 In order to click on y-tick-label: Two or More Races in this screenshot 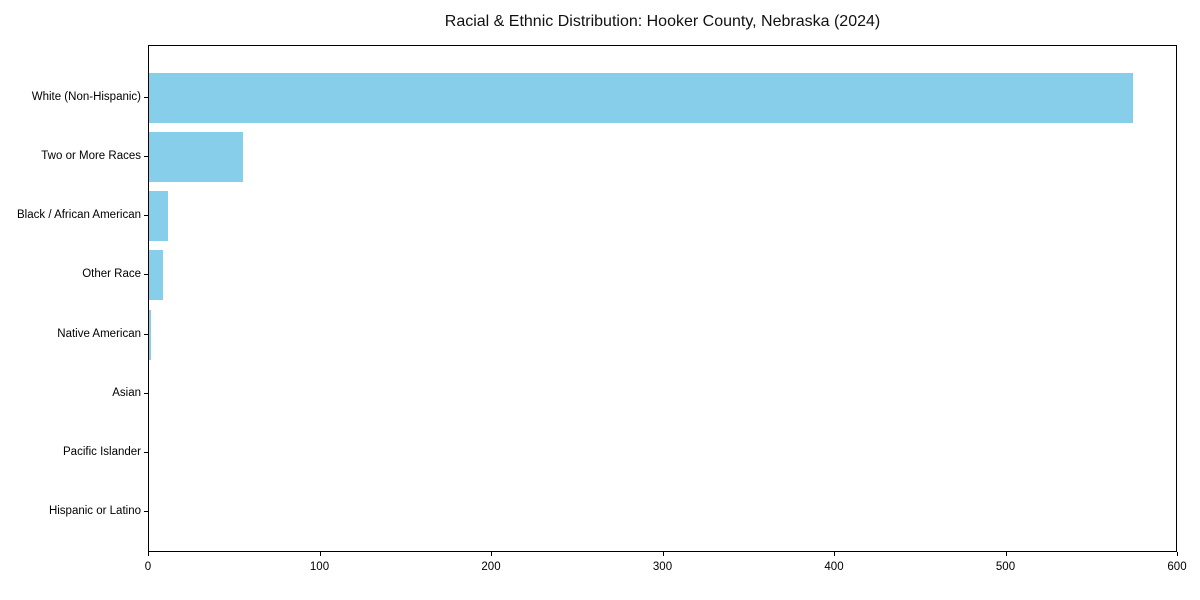, I will do `click(91, 156)`.